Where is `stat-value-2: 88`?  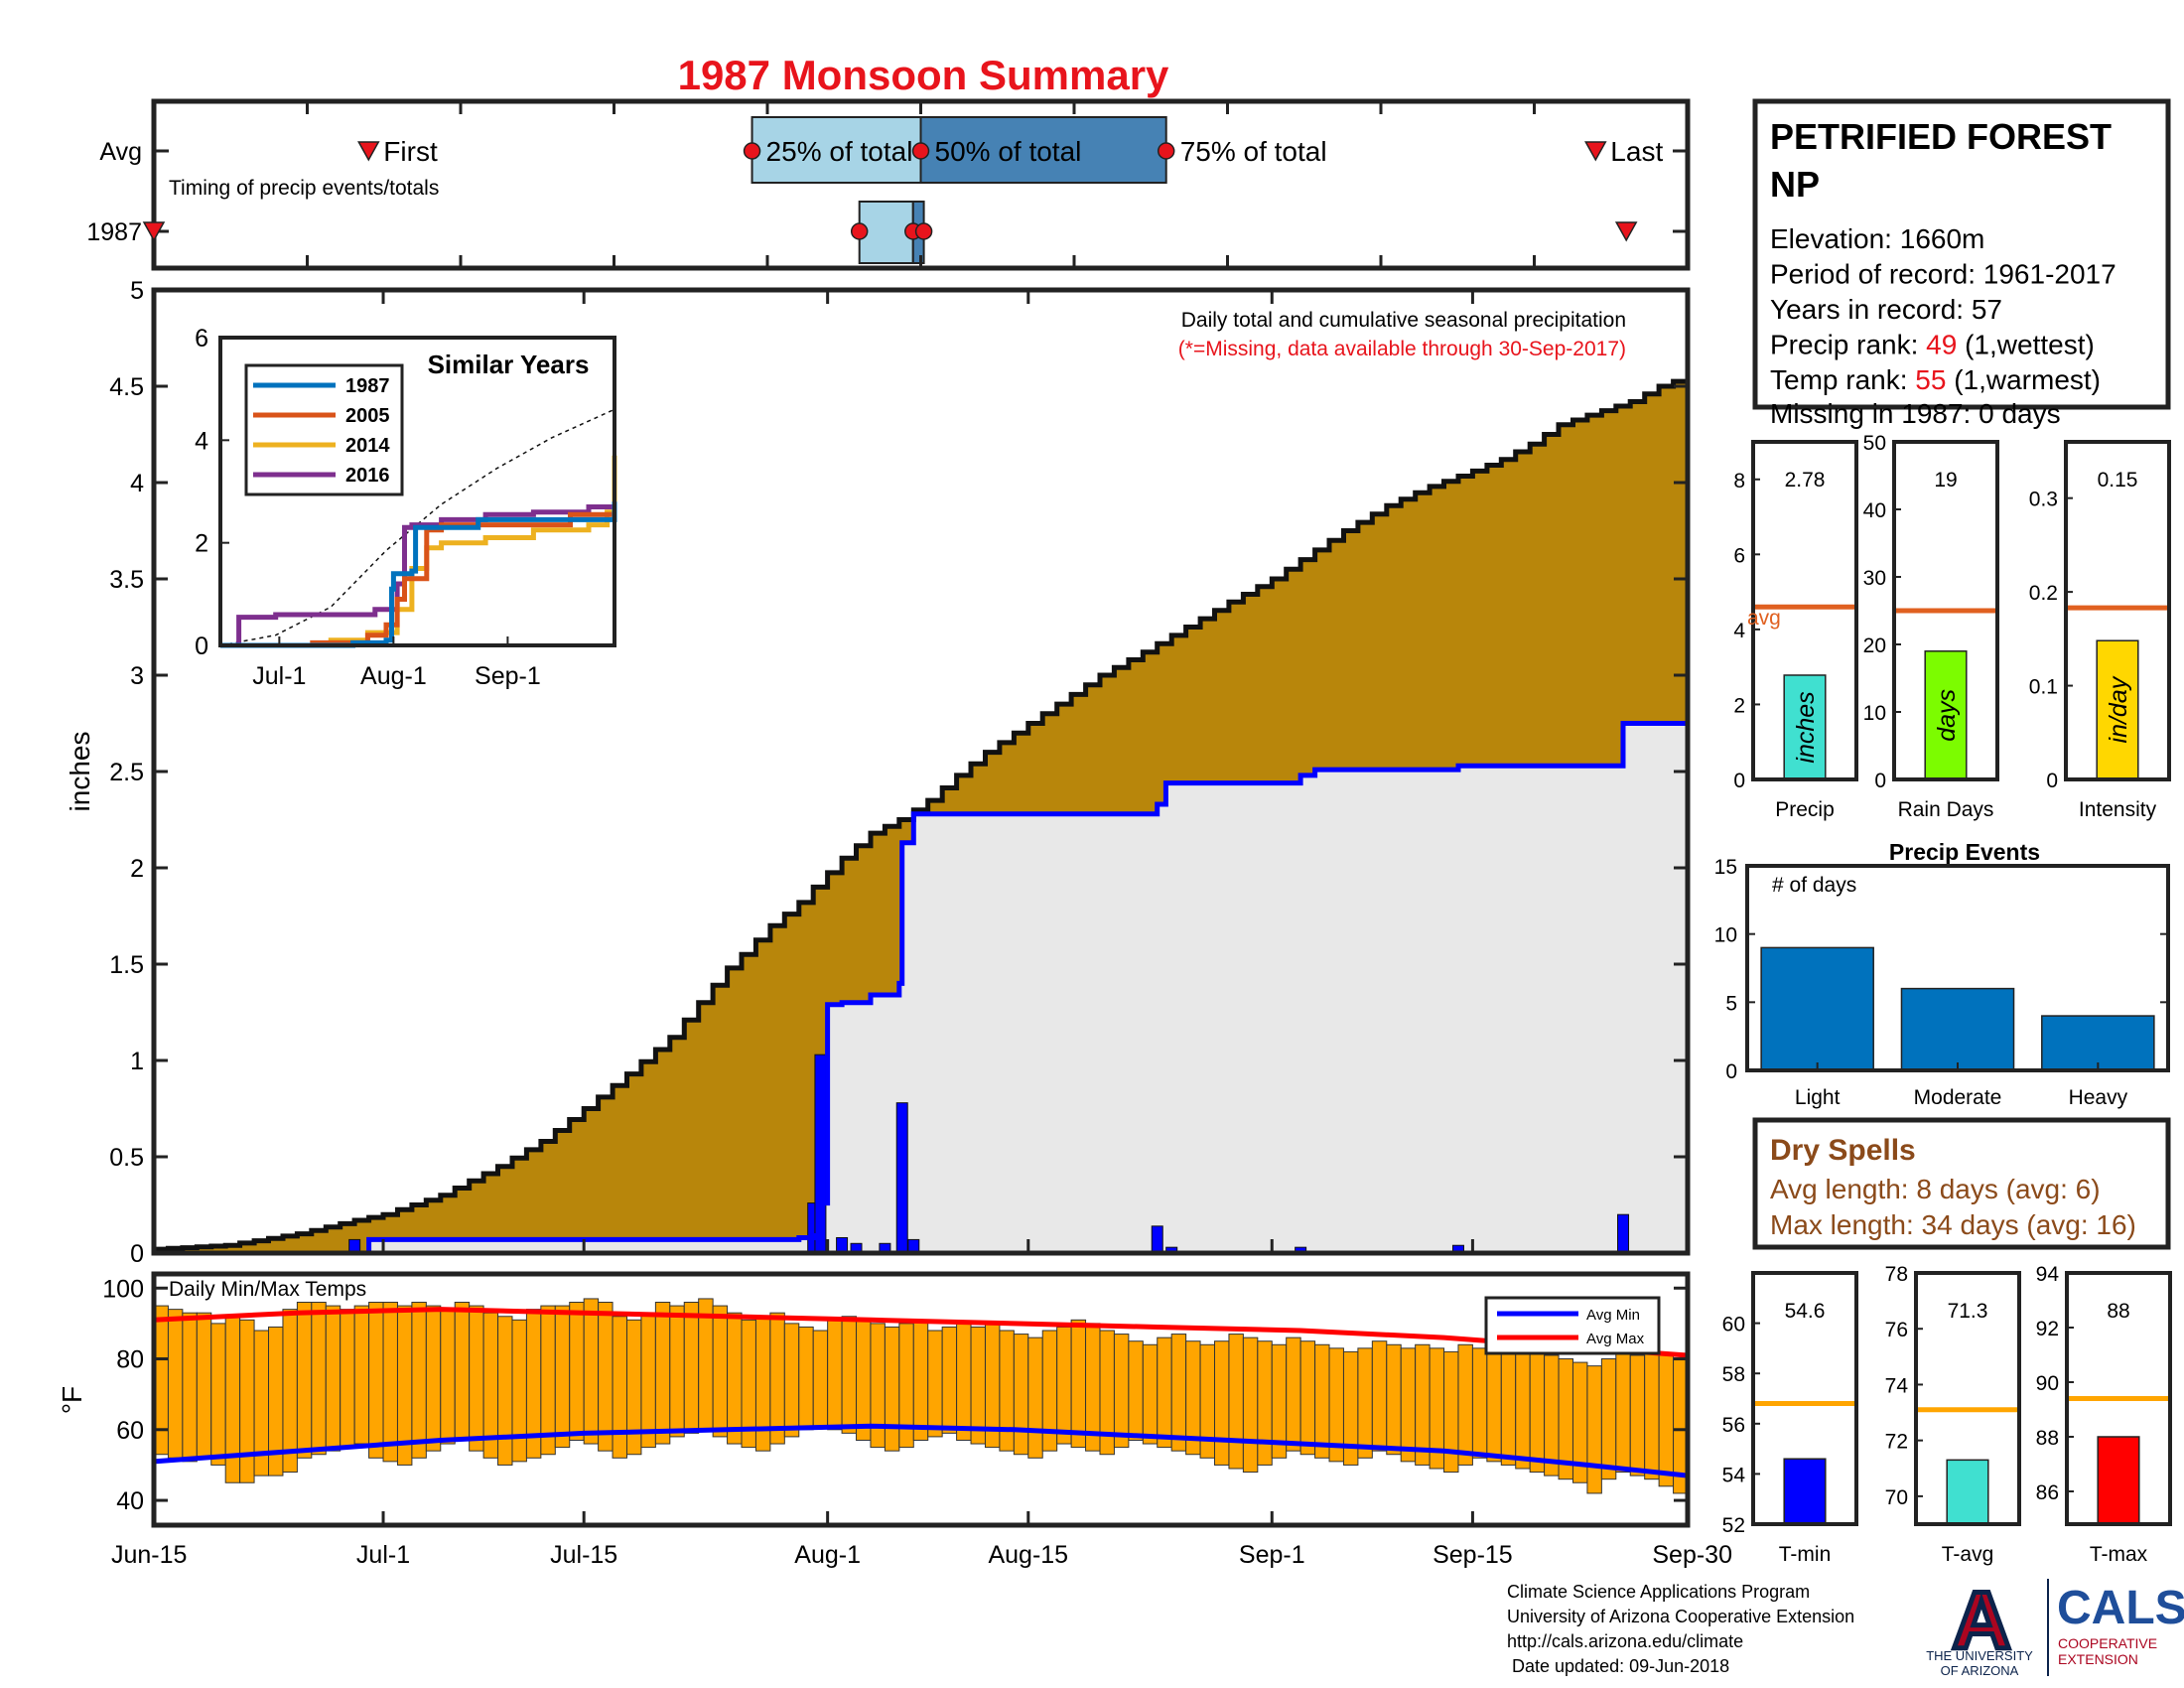 stat-value-2: 88 is located at coordinates (2118, 1311).